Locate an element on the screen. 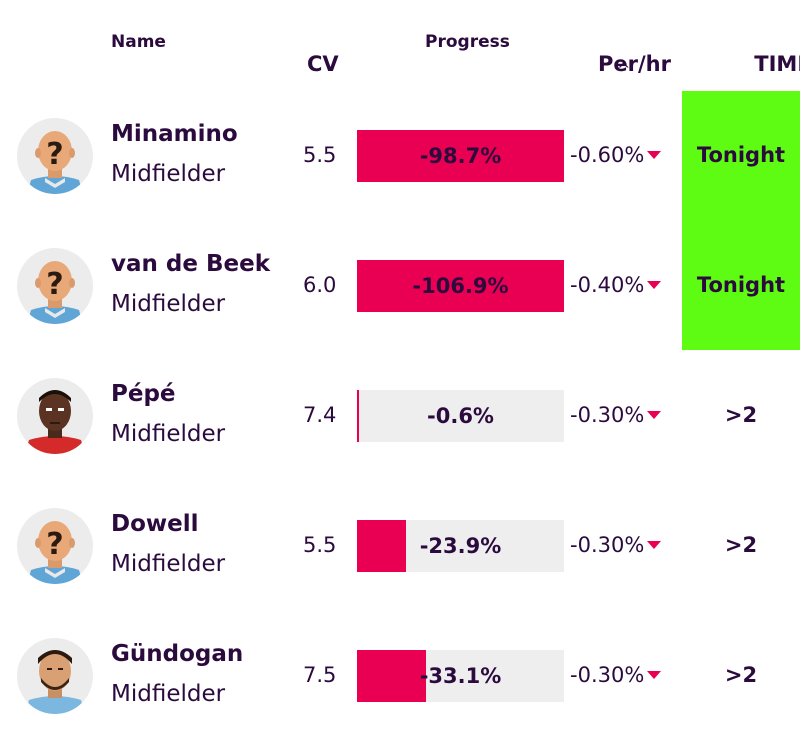 The image size is (800, 748). progress-label: -33.1% is located at coordinates (460, 676).